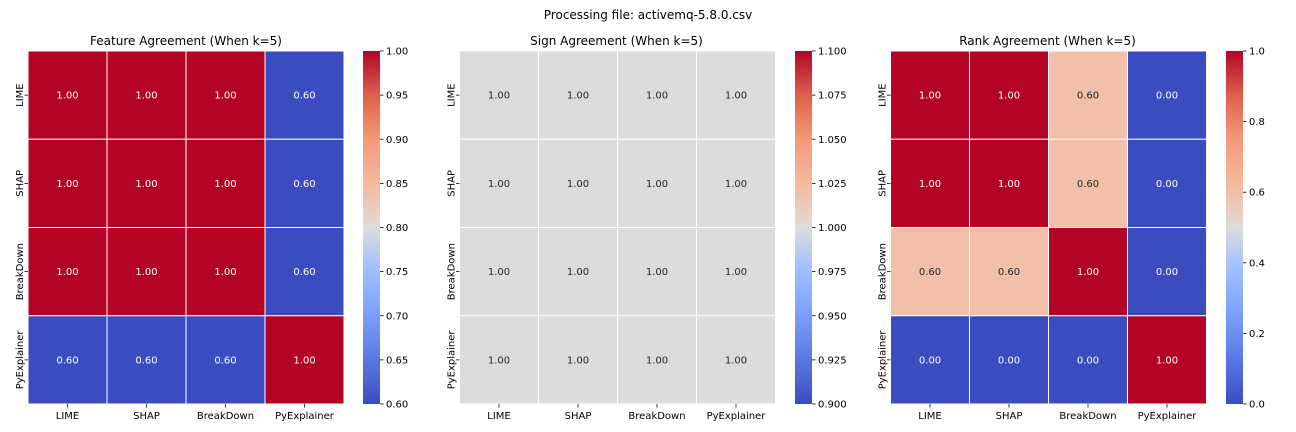 The height and width of the screenshot is (432, 1296). What do you see at coordinates (1257, 52) in the screenshot?
I see `colorbar-tick-label: 1.0` at bounding box center [1257, 52].